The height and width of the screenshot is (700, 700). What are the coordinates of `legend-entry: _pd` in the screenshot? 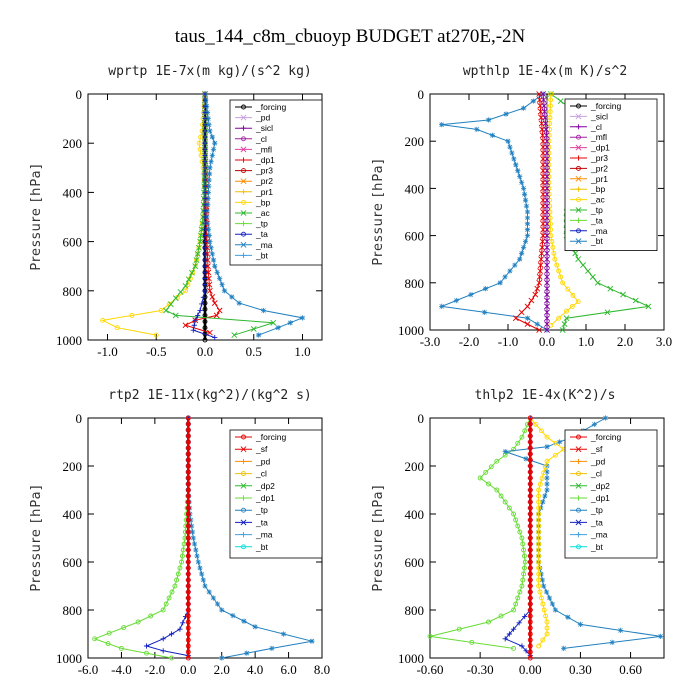 It's located at (262, 118).